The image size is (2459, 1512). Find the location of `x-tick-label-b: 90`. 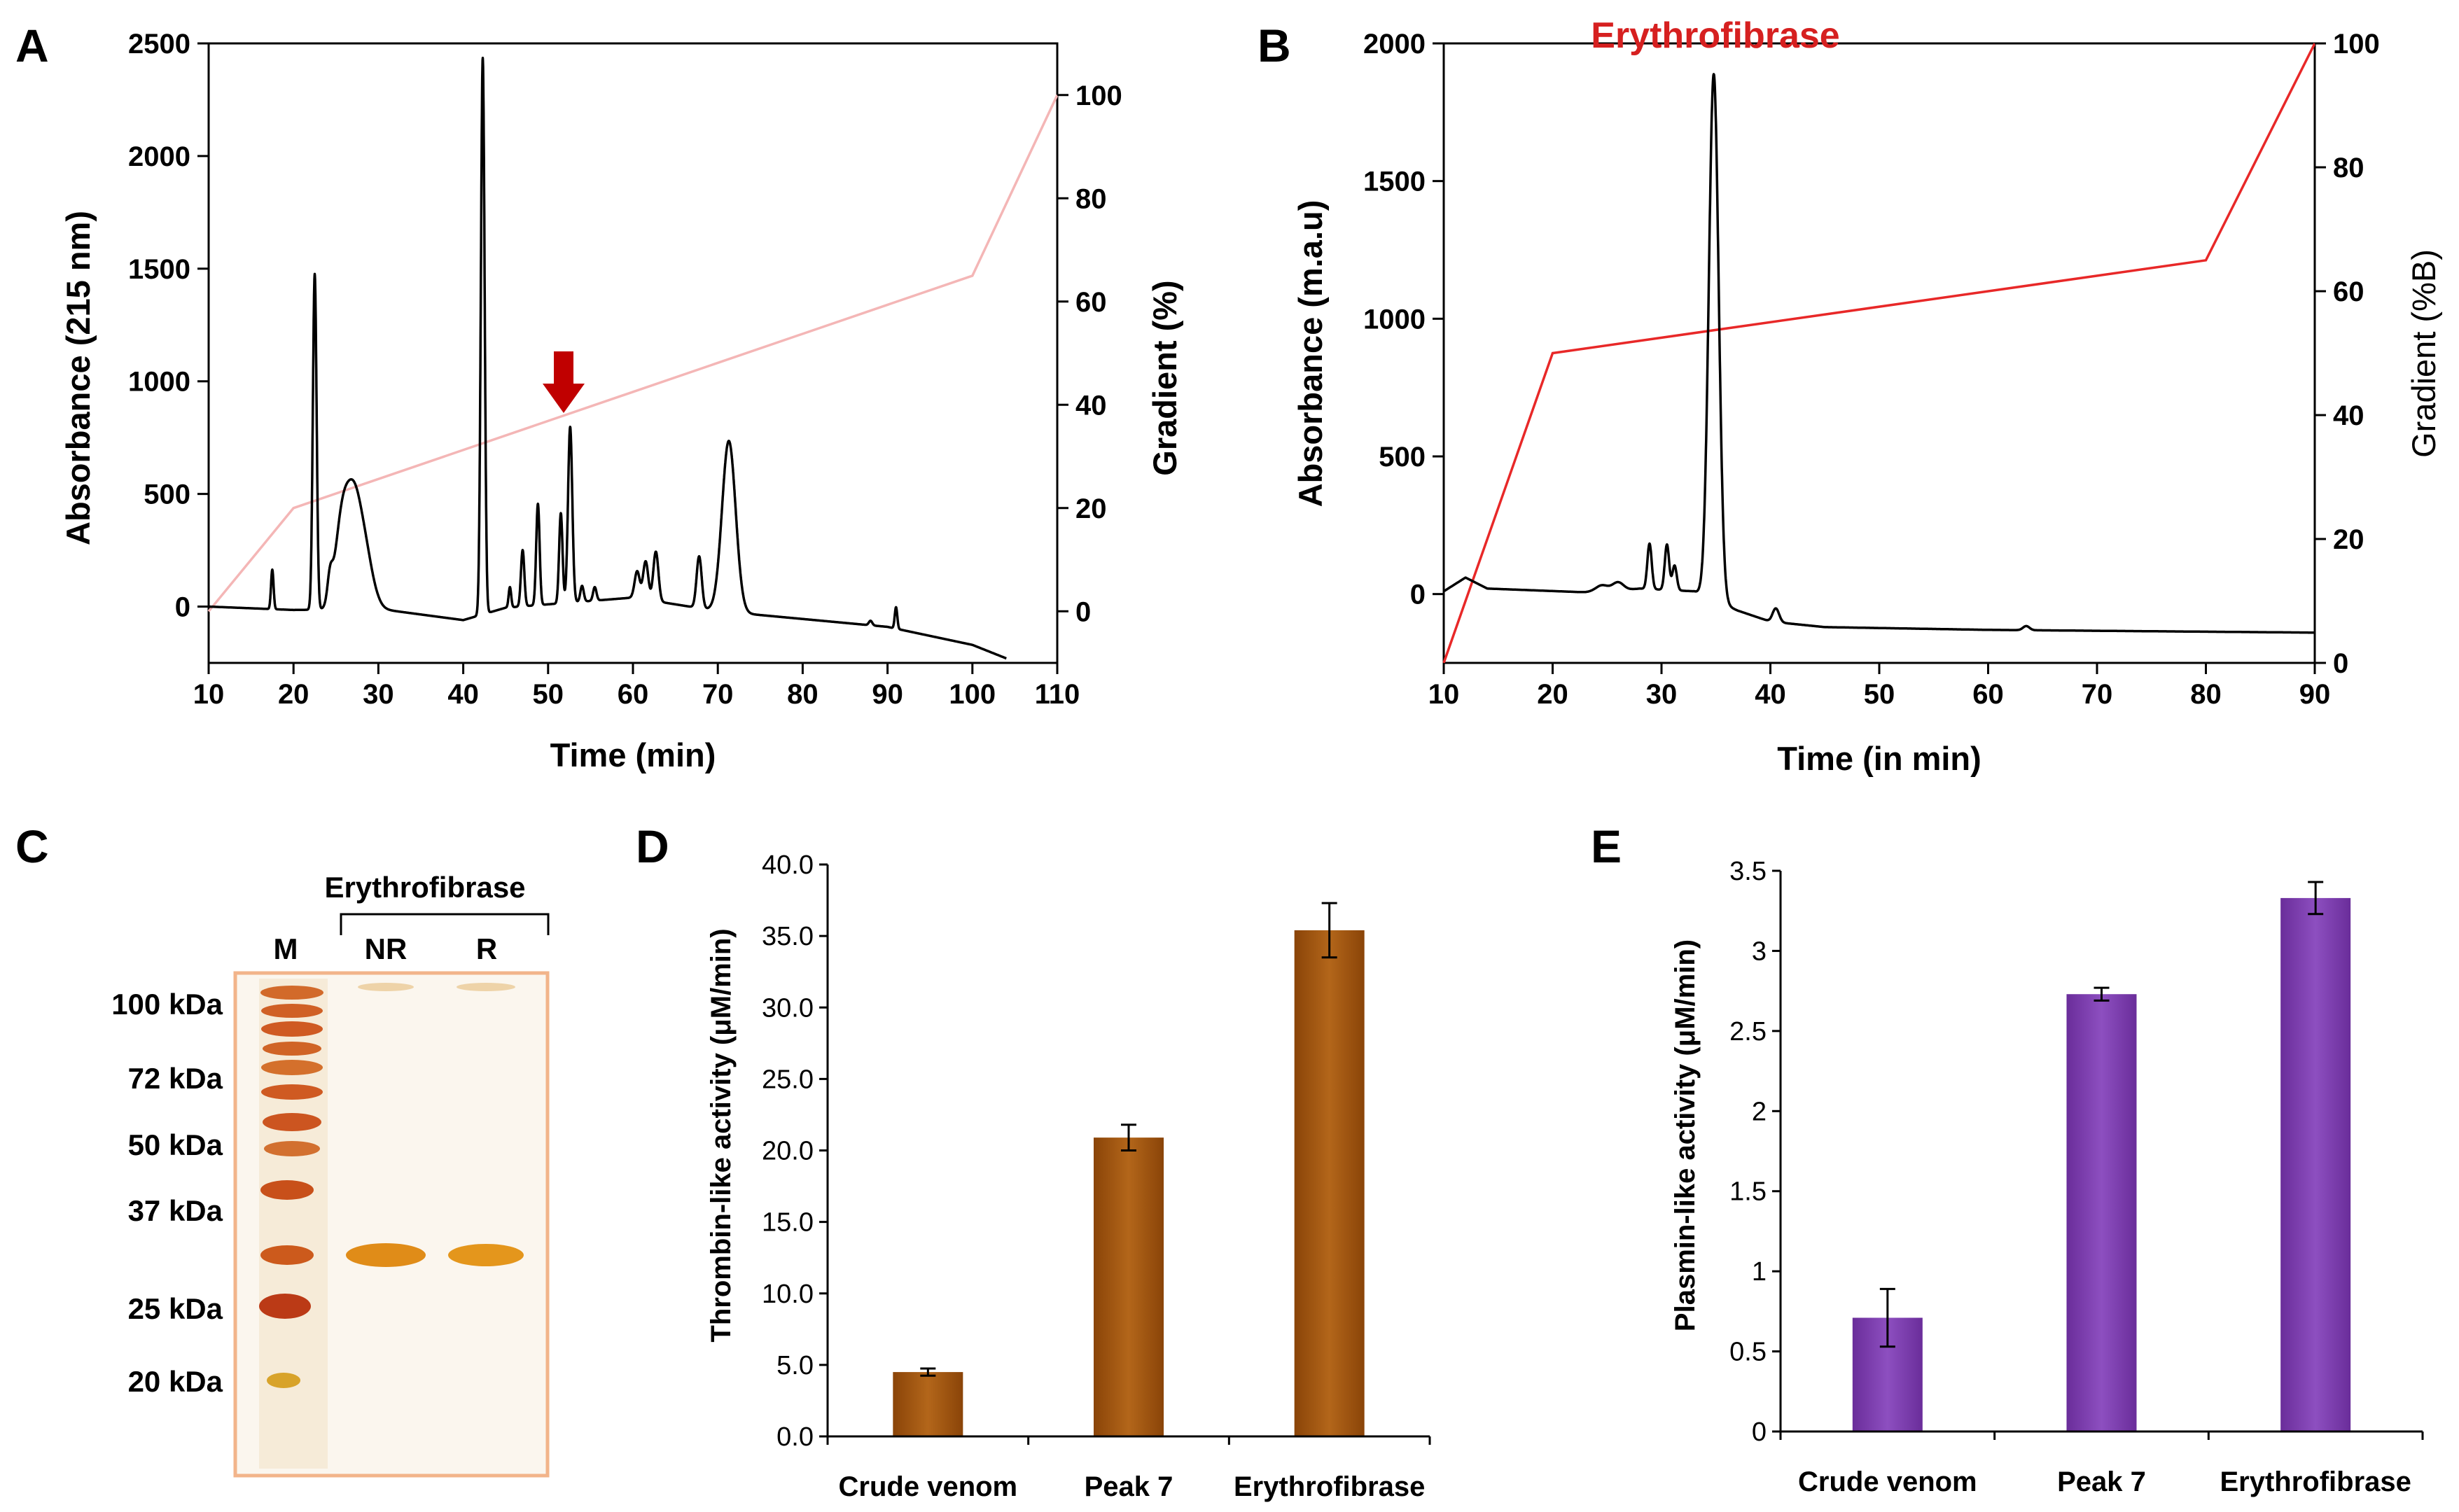

x-tick-label-b: 90 is located at coordinates (2315, 694).